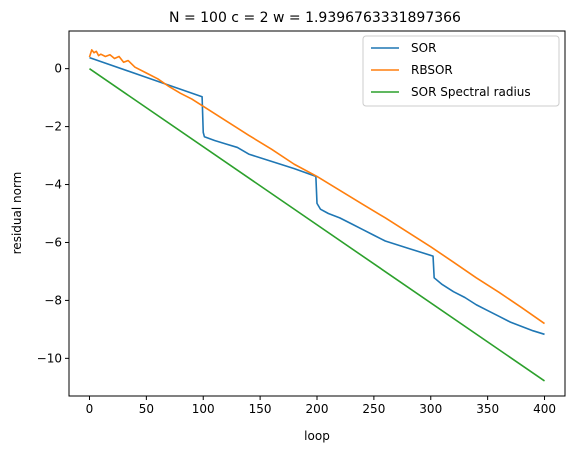  Describe the element at coordinates (17, 213) in the screenshot. I see `y-axis-label: residual norm` at that location.